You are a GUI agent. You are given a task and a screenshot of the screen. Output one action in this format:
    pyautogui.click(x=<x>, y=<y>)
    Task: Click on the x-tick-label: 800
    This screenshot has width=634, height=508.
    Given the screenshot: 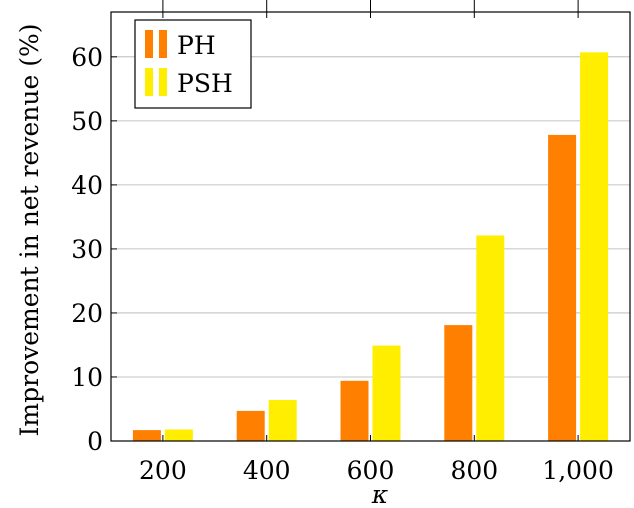 What is the action you would take?
    pyautogui.click(x=474, y=470)
    